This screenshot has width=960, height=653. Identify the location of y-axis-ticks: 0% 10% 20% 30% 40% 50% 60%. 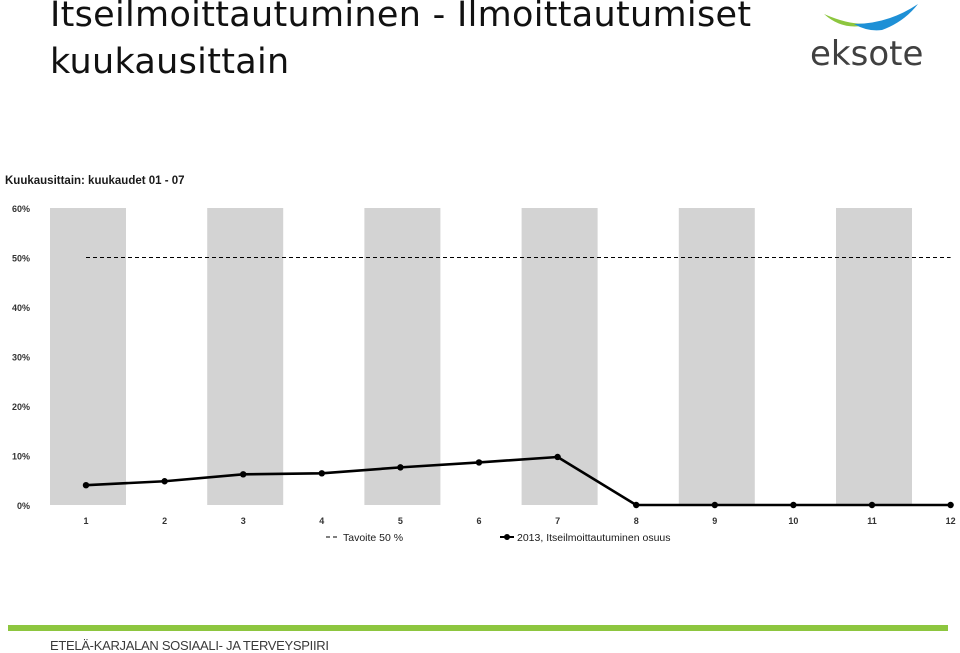
(21, 357).